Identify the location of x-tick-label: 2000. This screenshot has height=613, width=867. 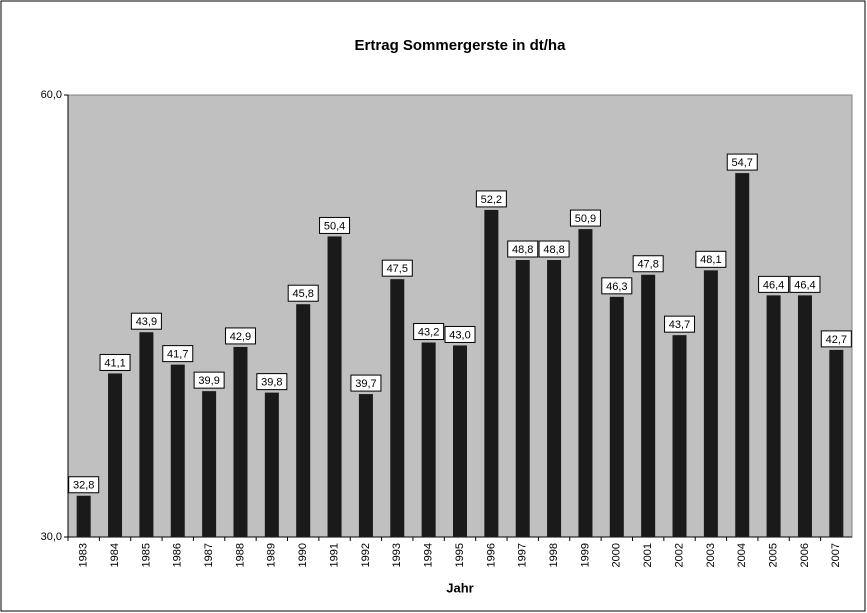
(617, 555).